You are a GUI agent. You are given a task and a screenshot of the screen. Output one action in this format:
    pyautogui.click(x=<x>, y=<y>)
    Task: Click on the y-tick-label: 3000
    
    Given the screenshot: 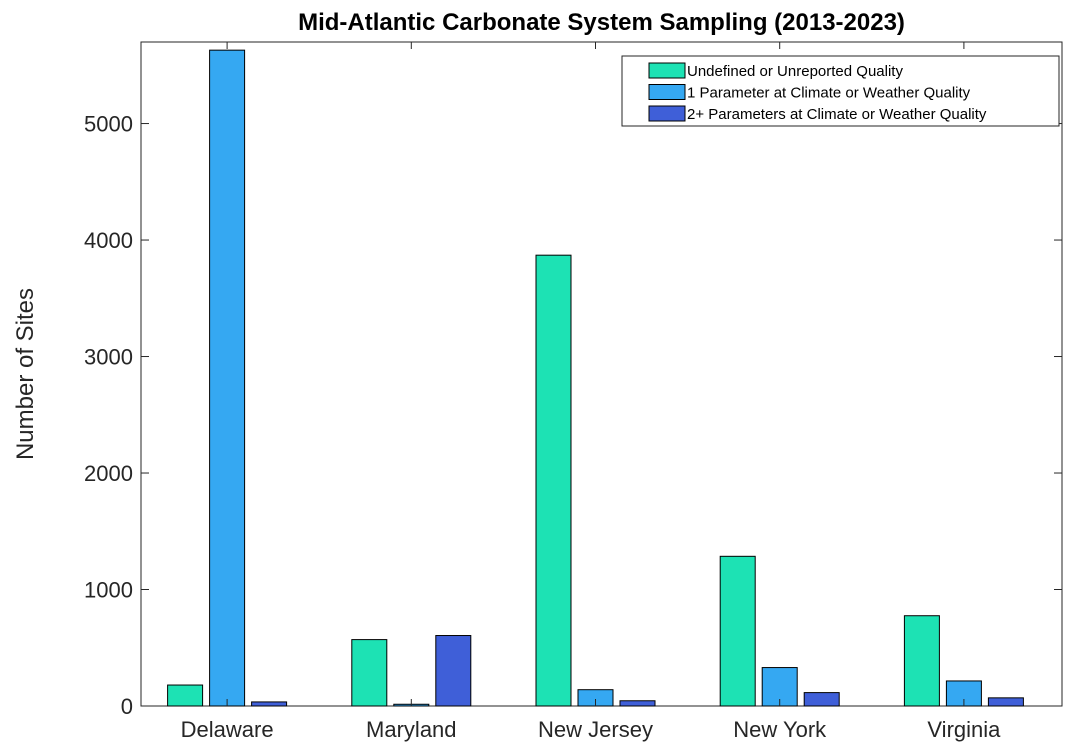 What is the action you would take?
    pyautogui.click(x=108, y=357)
    